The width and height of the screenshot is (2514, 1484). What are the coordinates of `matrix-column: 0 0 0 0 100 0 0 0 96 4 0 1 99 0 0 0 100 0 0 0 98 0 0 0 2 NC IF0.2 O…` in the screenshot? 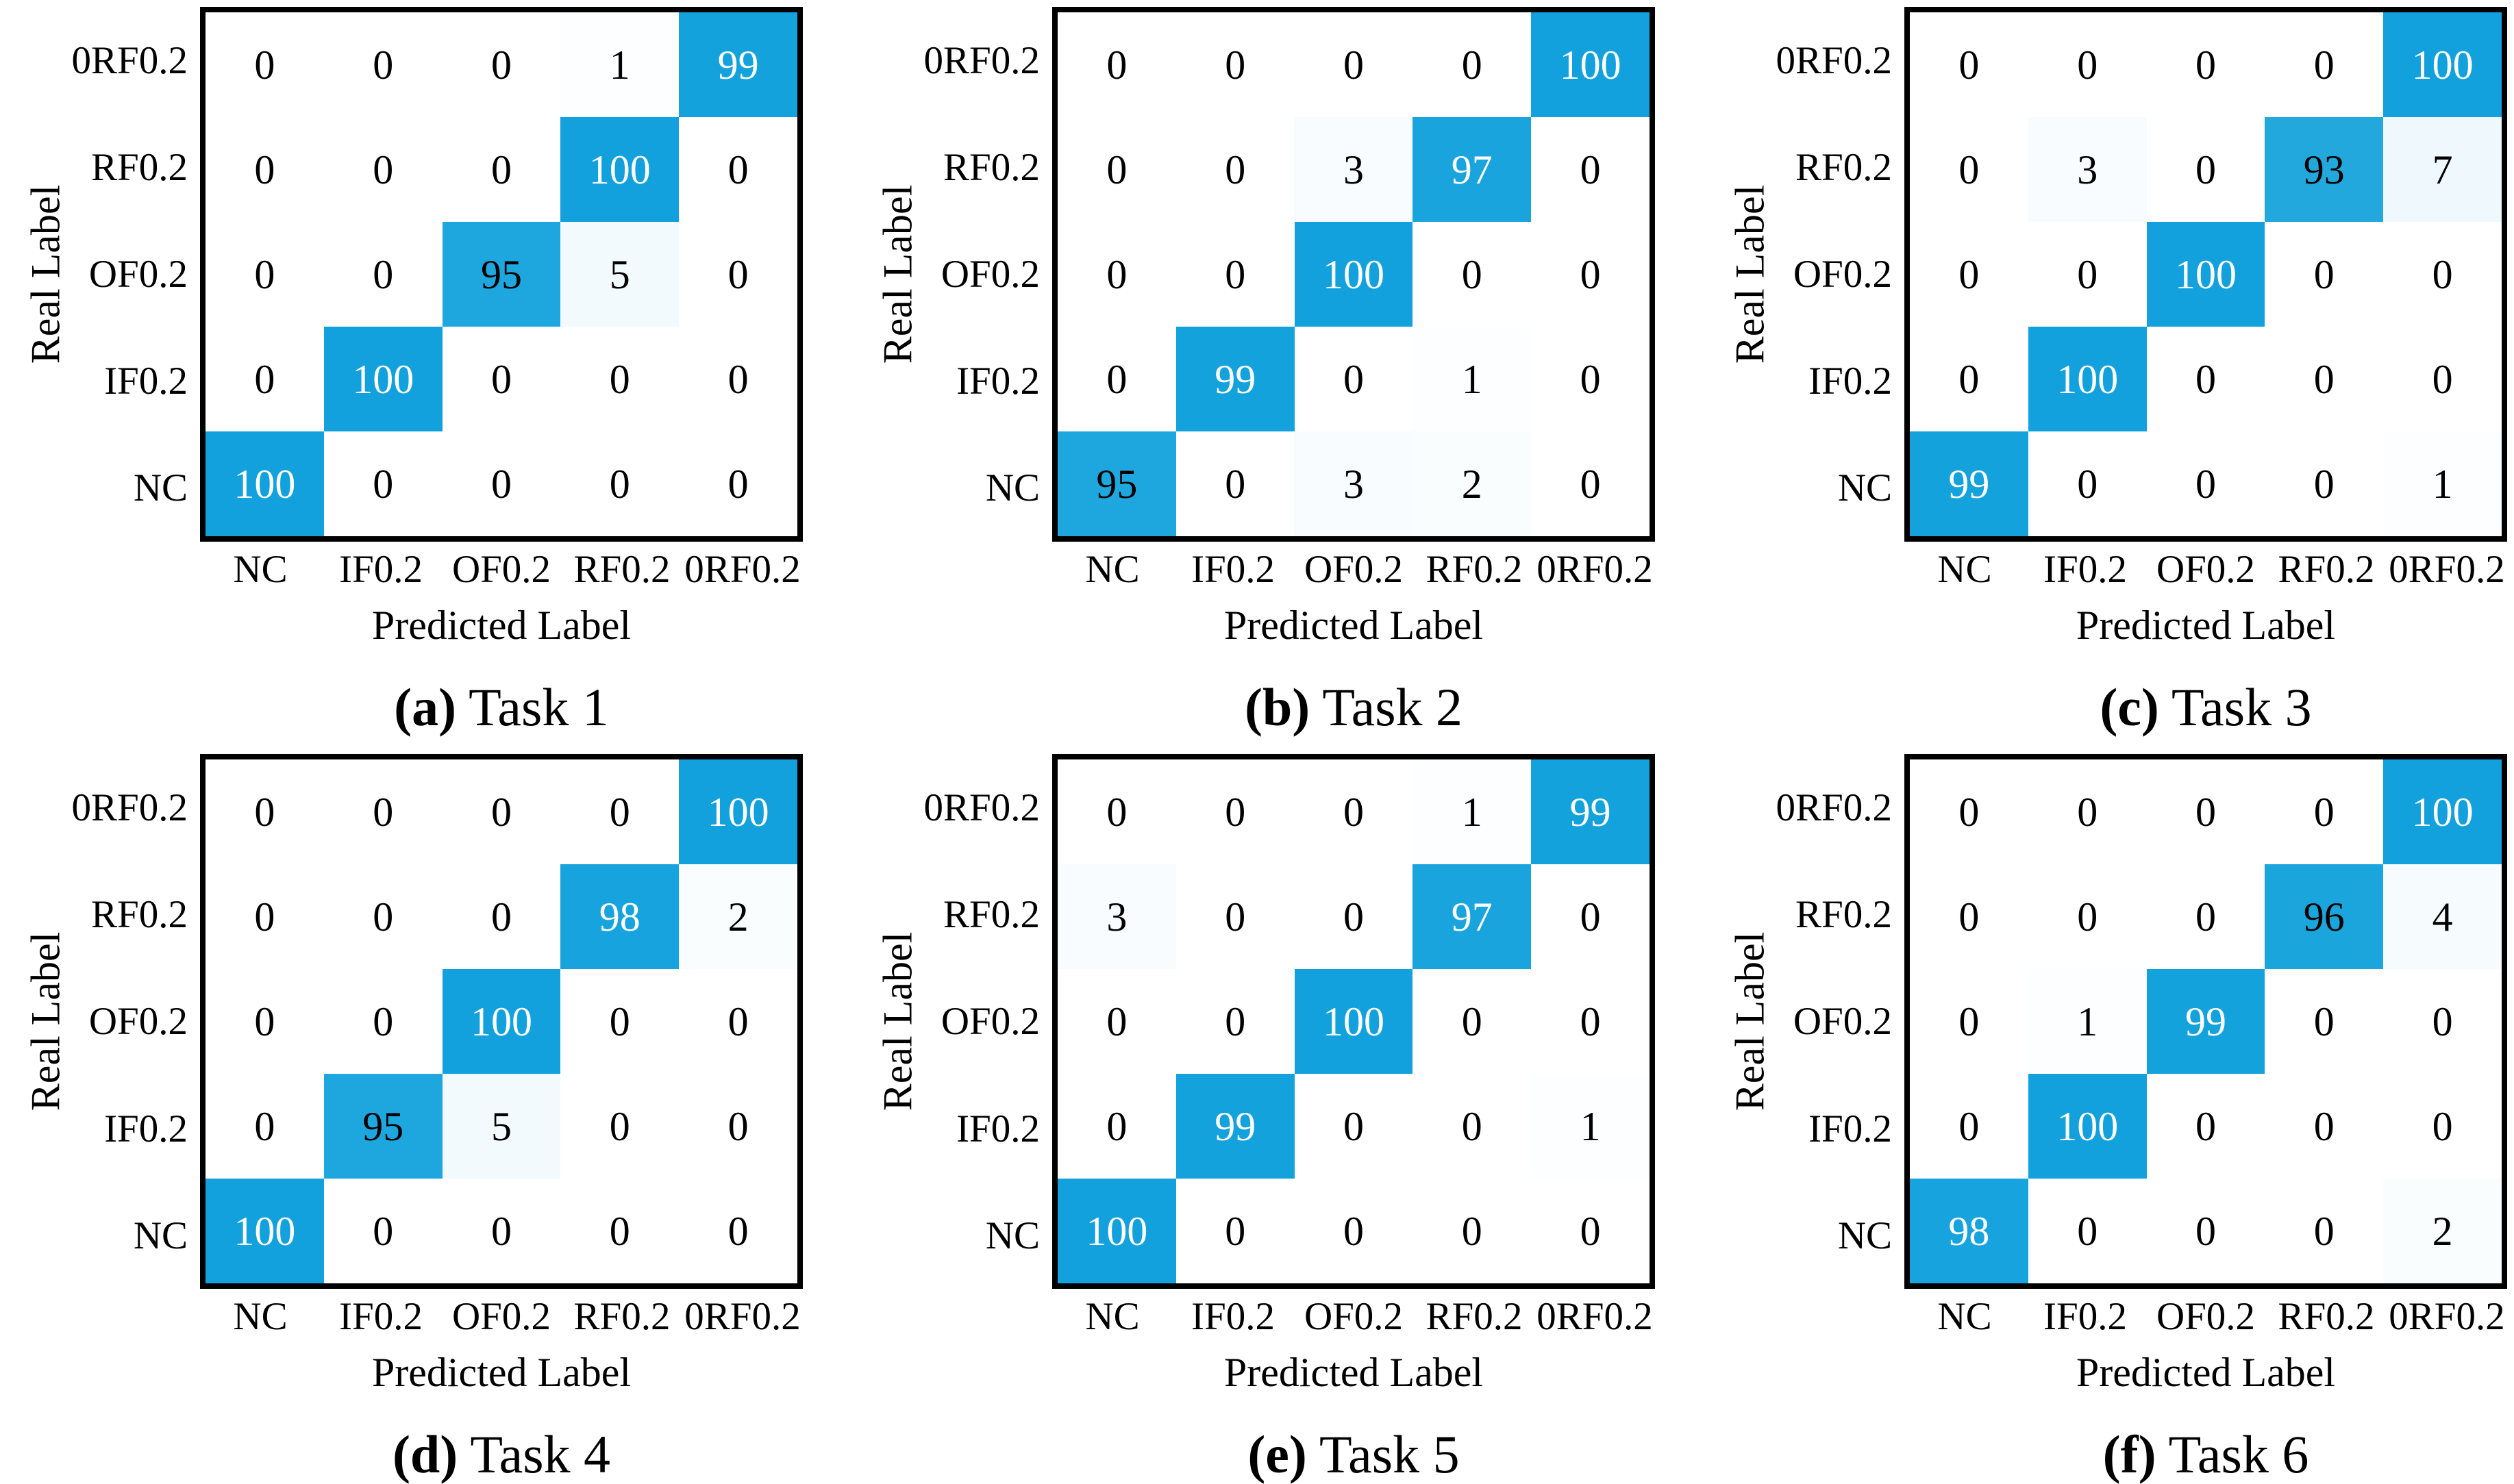 It's located at (2205, 1119).